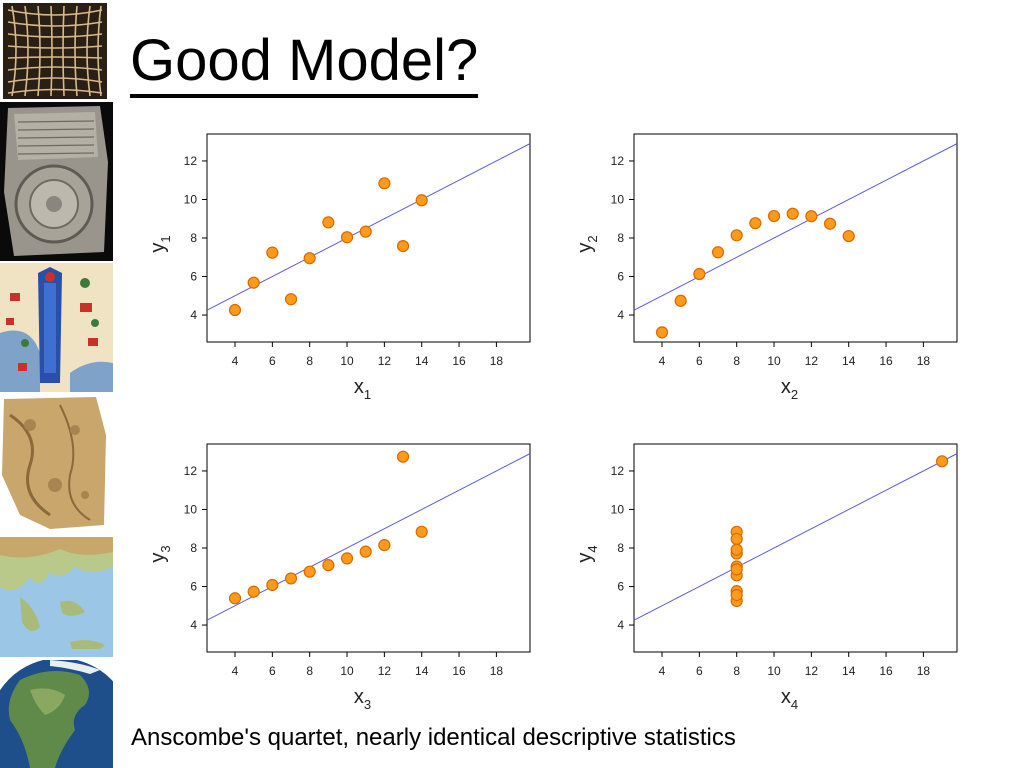  What do you see at coordinates (56, 597) in the screenshot?
I see `mediterranean-relief-map-image` at bounding box center [56, 597].